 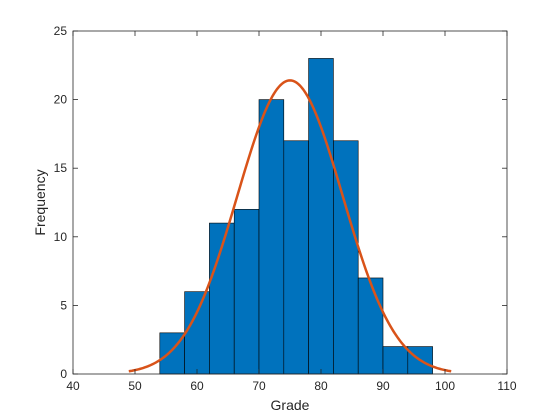 What do you see at coordinates (506, 386) in the screenshot?
I see `x-tick-label: 110` at bounding box center [506, 386].